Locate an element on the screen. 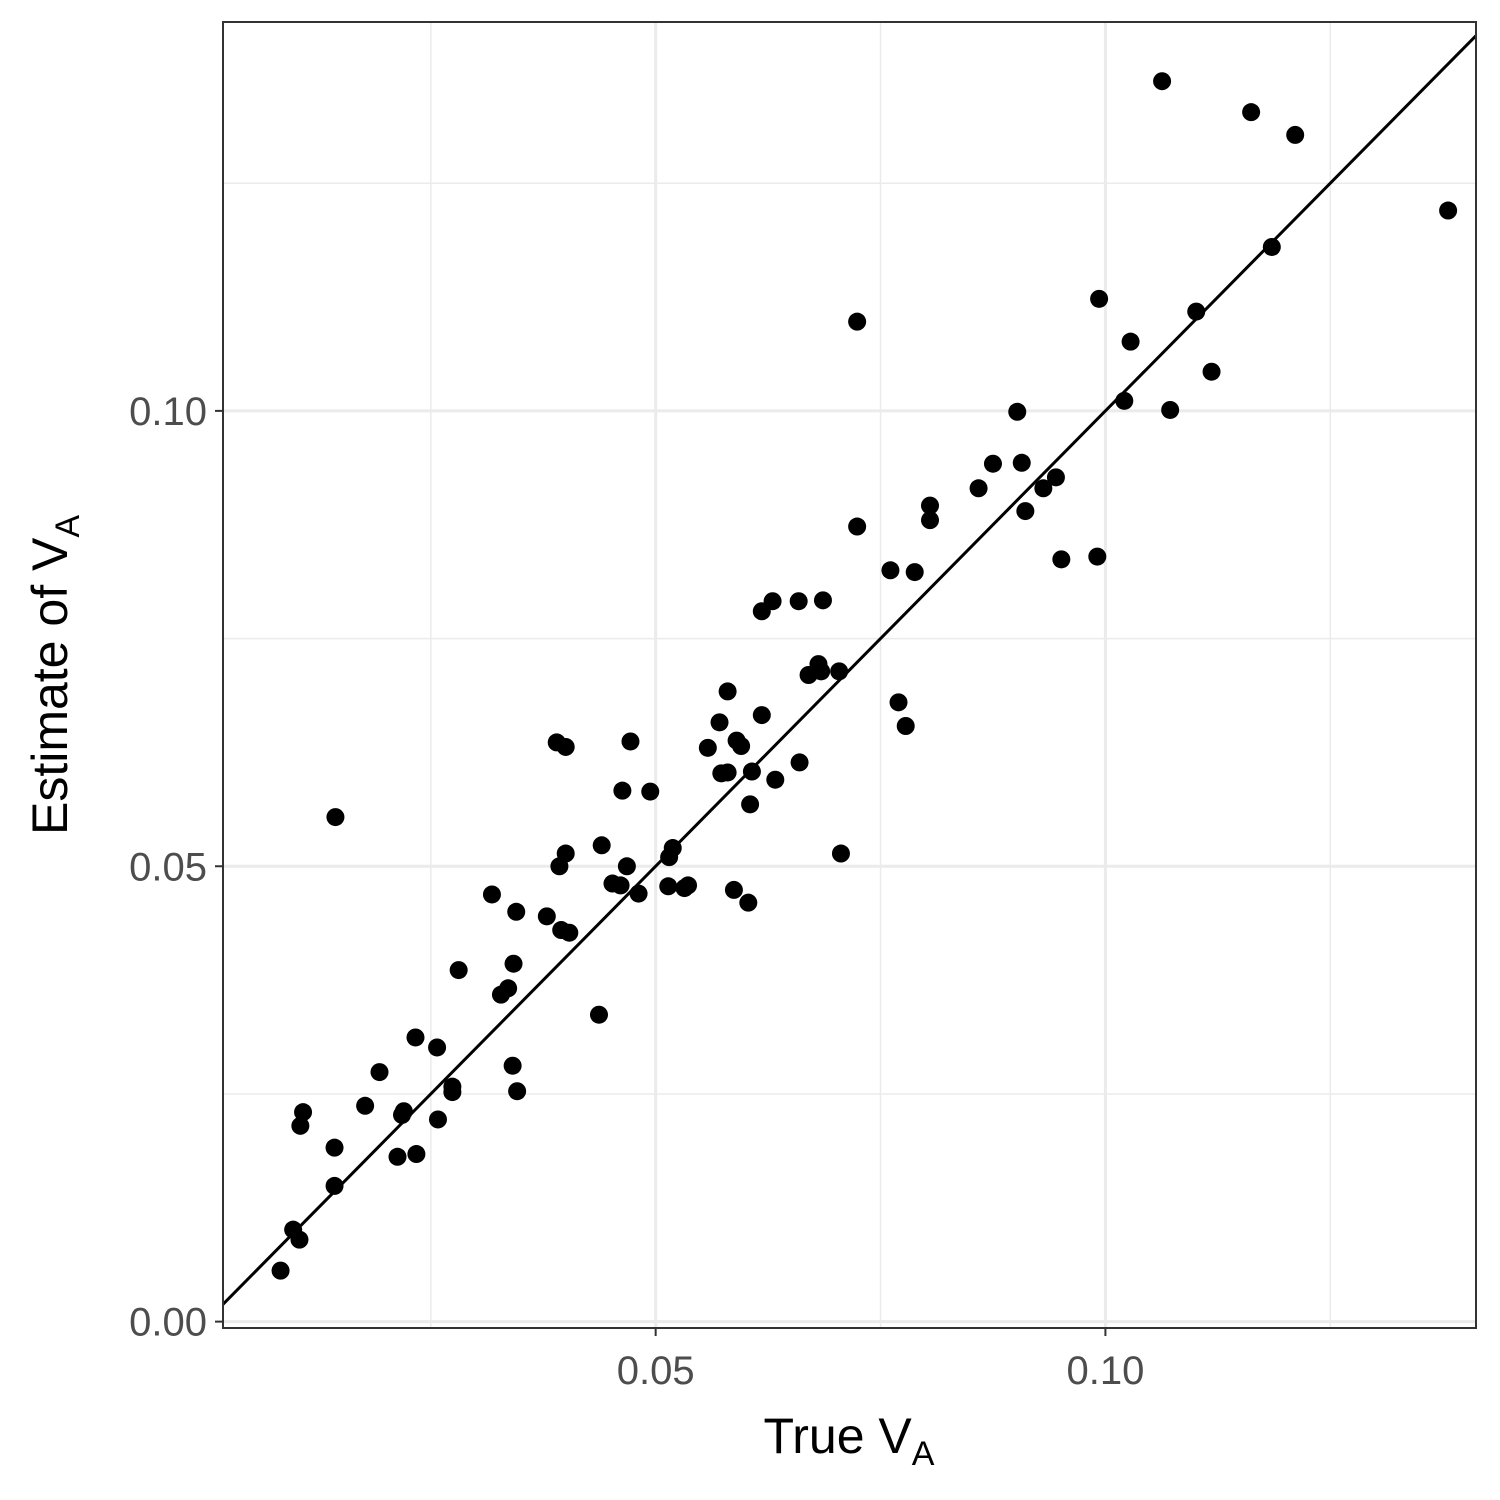  x-axis-title: True VA is located at coordinates (849, 1440).